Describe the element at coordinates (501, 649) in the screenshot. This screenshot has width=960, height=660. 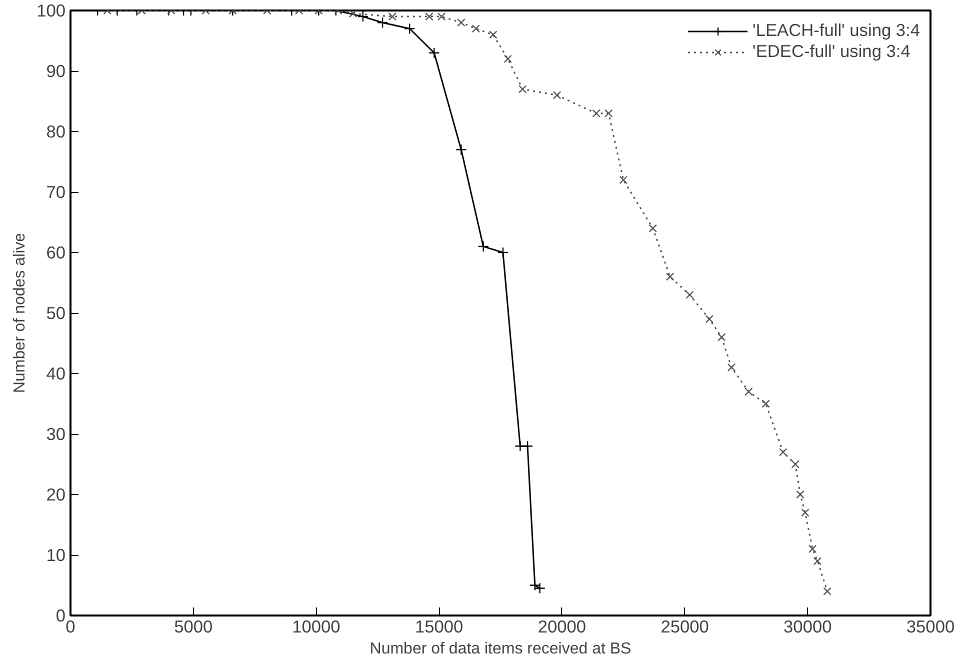
I see `x-axis-title: Number of data items received at BS` at that location.